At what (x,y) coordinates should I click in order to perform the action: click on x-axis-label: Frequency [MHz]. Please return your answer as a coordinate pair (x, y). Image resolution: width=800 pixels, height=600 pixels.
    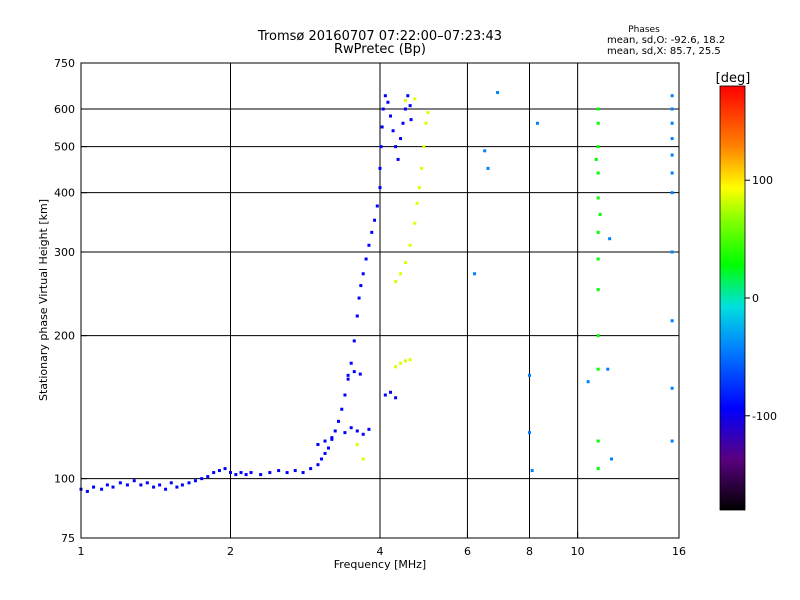
    Looking at the image, I should click on (380, 564).